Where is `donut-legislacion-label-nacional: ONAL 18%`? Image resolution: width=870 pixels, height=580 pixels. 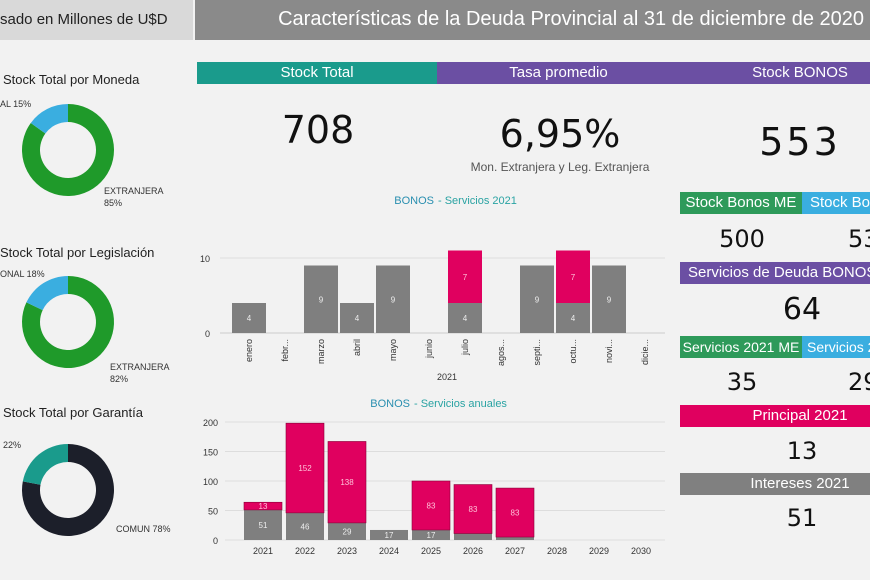 donut-legislacion-label-nacional: ONAL 18% is located at coordinates (22, 274).